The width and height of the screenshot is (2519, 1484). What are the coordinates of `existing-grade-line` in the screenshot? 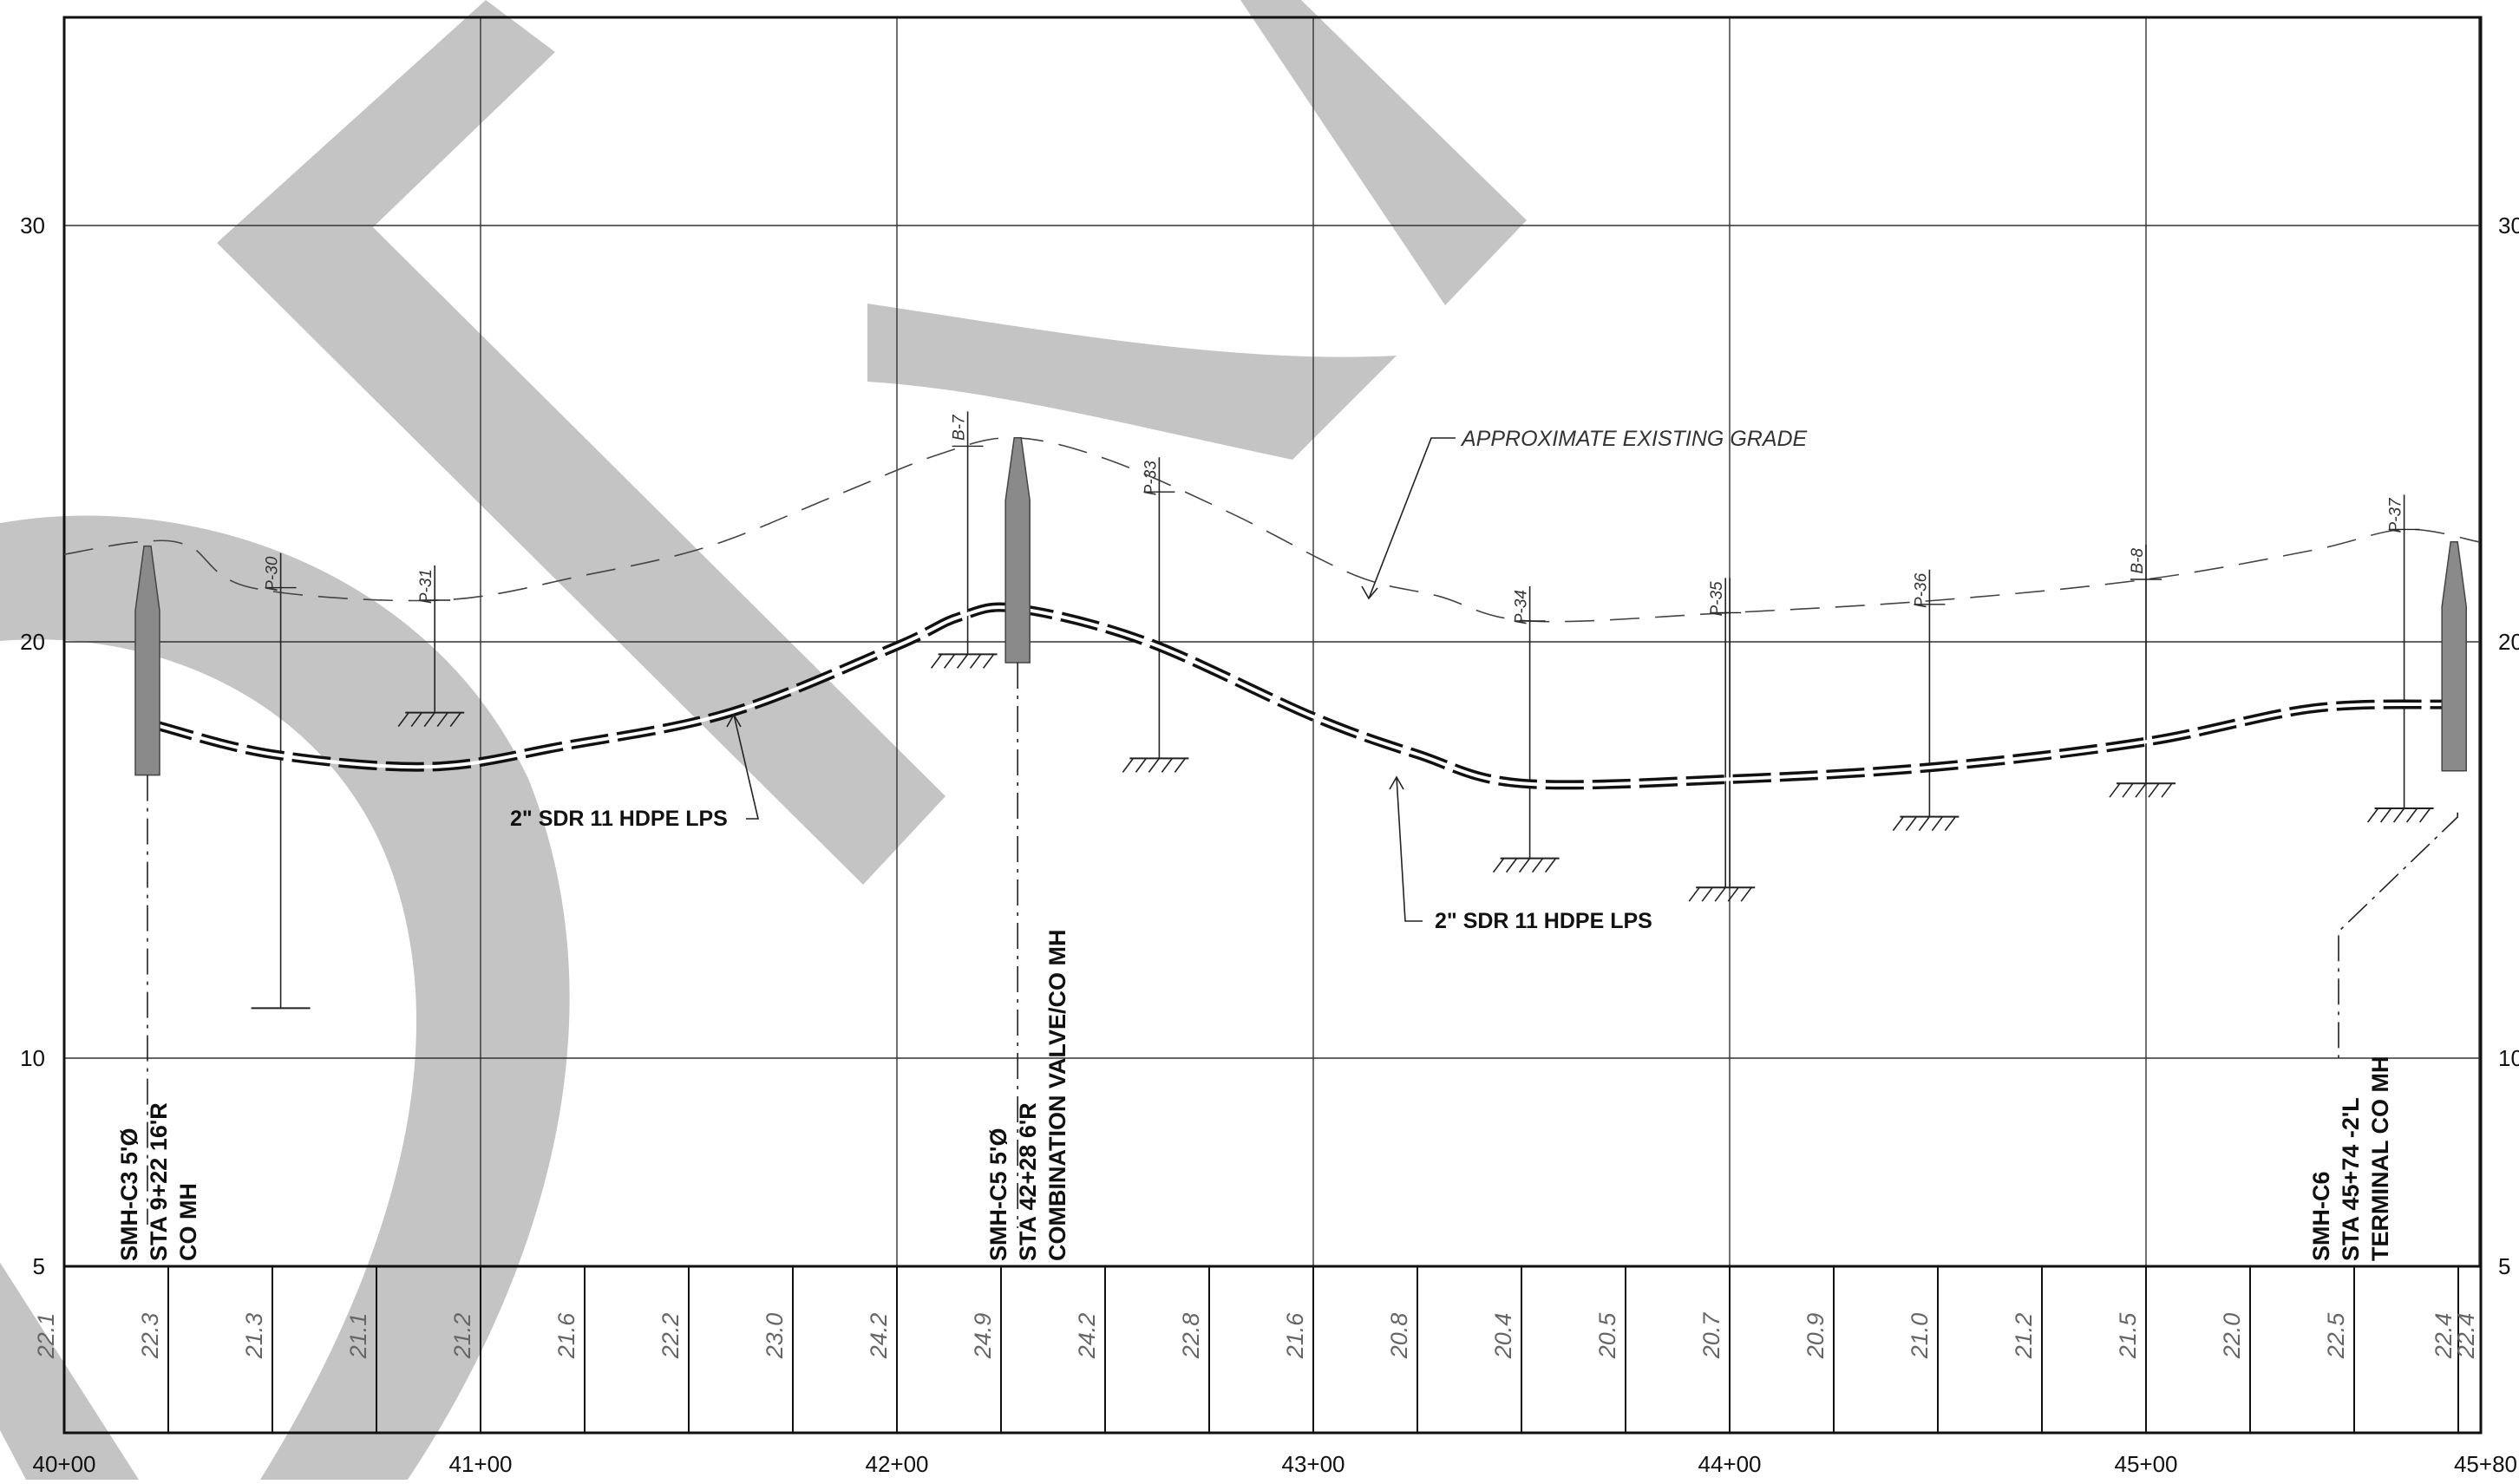 It's located at (1271, 530).